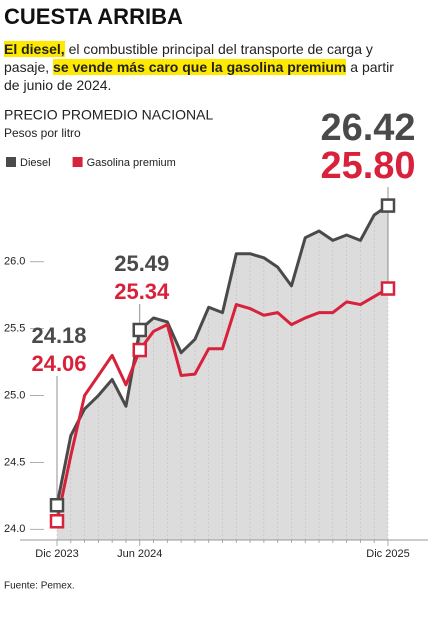  I want to click on subtitle-part: a partir de junio de 2024., so click(199, 76).